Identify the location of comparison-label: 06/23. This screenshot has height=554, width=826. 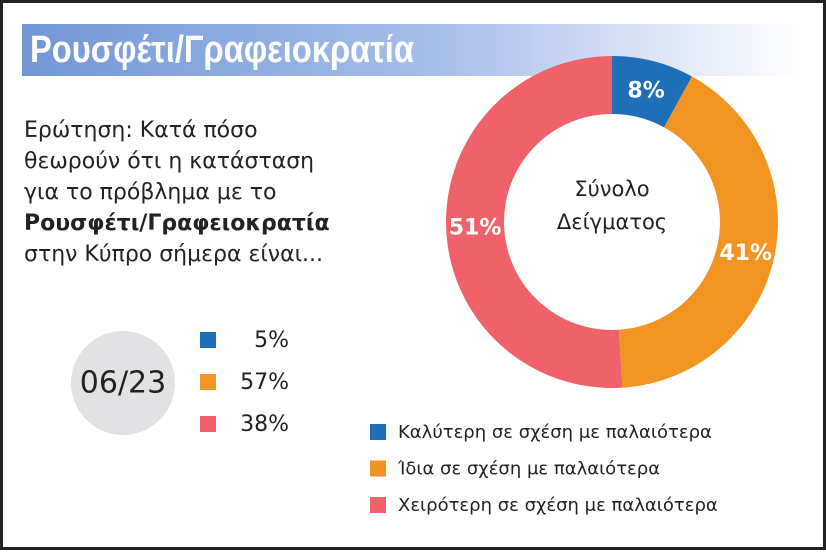
(123, 383).